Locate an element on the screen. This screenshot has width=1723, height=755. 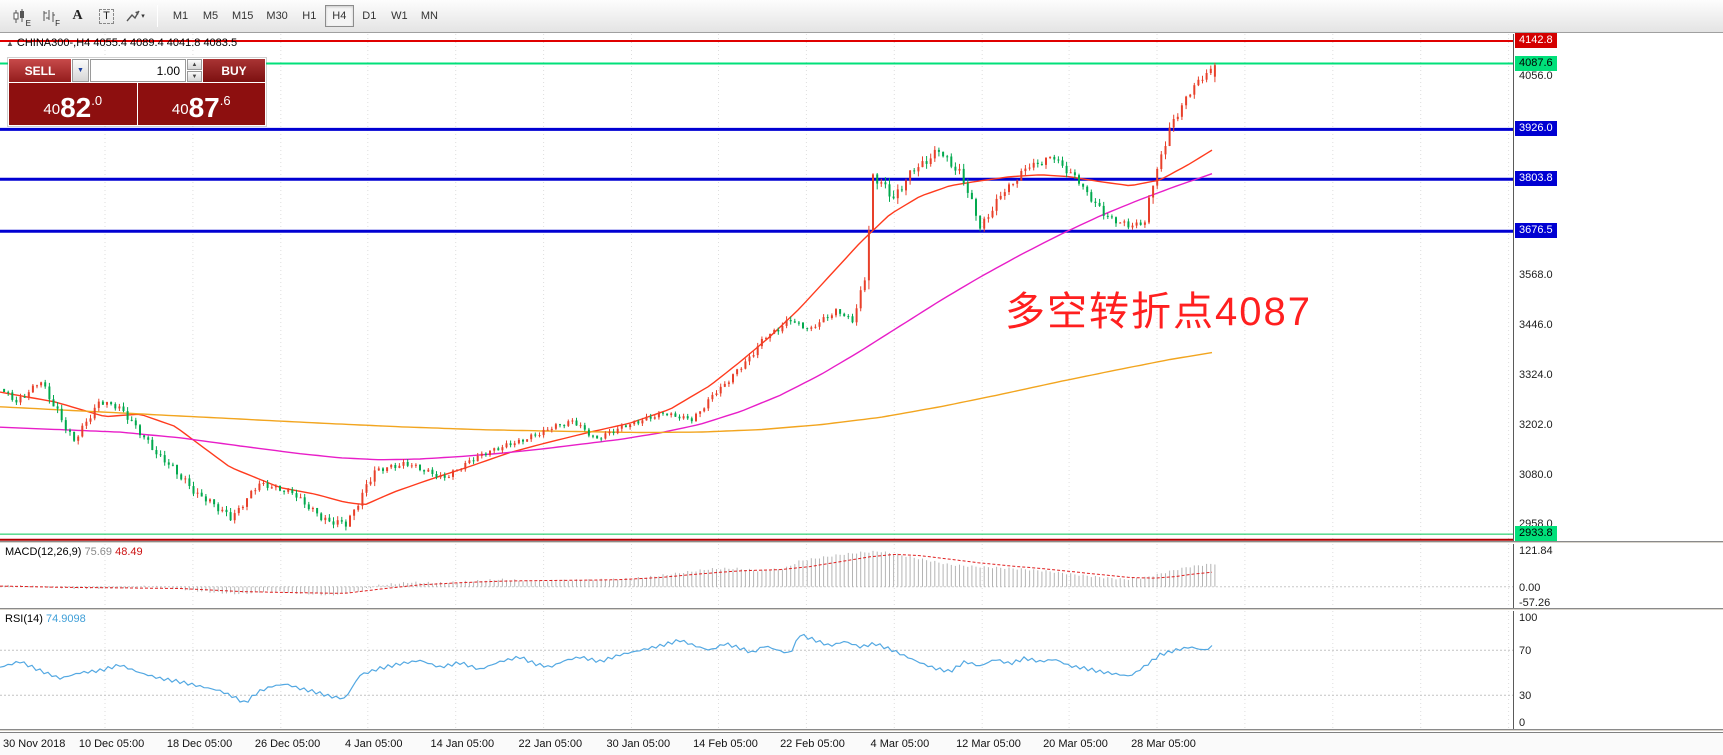
rsi-axis-label: 0 is located at coordinates (1522, 723).